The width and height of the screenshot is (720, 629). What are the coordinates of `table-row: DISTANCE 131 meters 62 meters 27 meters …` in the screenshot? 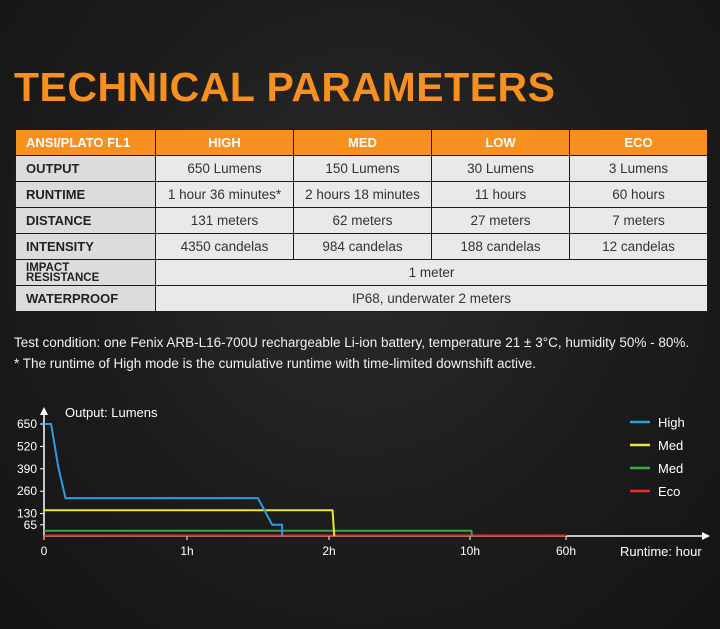 It's located at (361, 220).